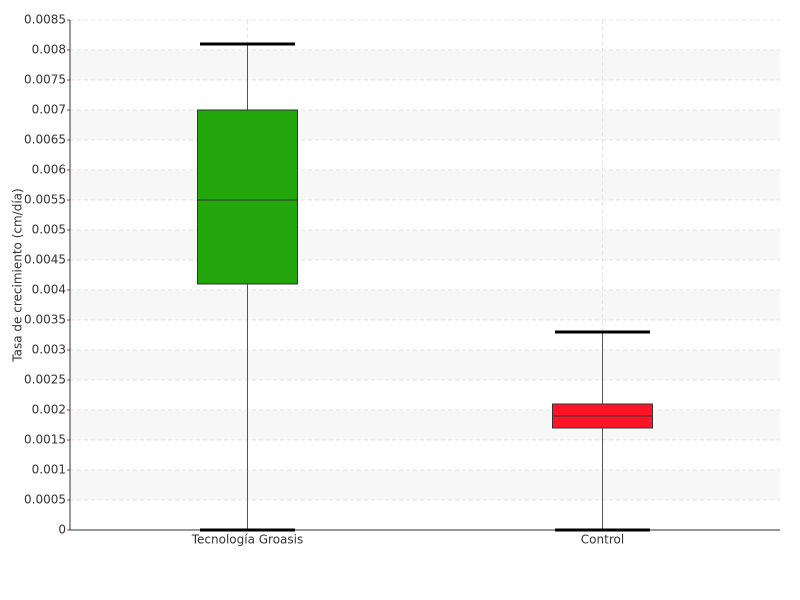 The image size is (800, 600). What do you see at coordinates (45, 380) in the screenshot?
I see `y-tick-label: 0.0025` at bounding box center [45, 380].